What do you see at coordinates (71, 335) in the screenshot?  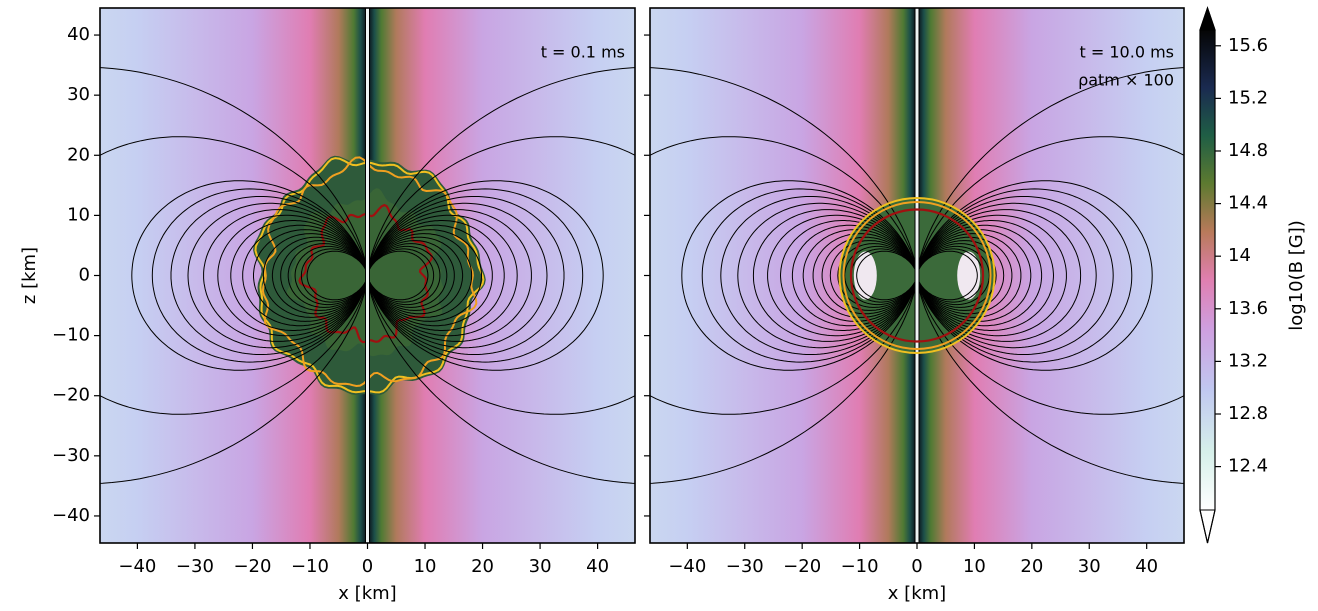 I see `y-tick-label: −10` at bounding box center [71, 335].